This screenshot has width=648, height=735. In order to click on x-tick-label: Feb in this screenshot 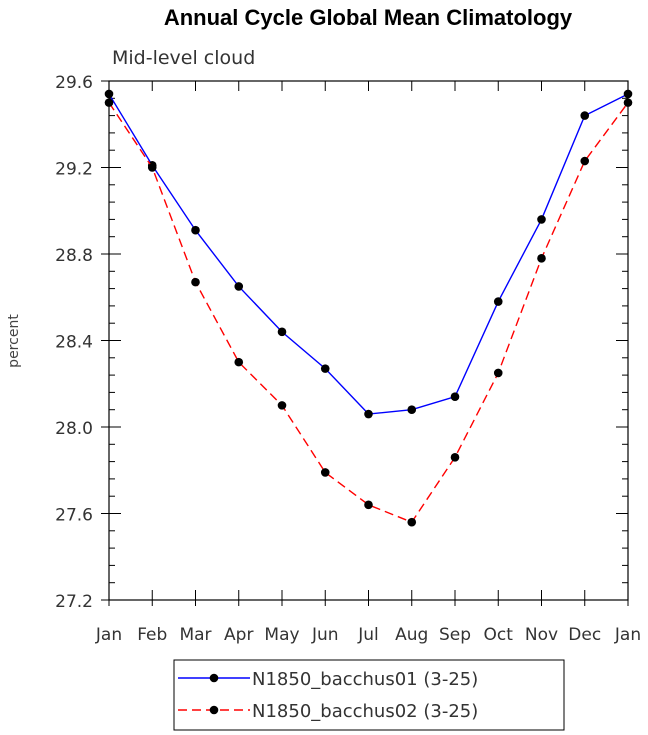, I will do `click(152, 635)`.